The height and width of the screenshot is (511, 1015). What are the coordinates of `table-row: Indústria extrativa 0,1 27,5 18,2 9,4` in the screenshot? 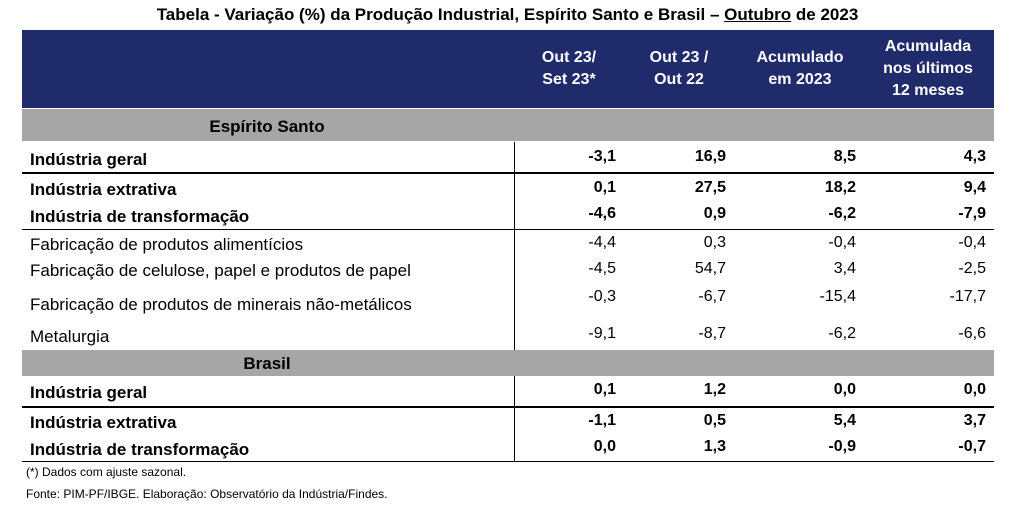 It's located at (508, 189).